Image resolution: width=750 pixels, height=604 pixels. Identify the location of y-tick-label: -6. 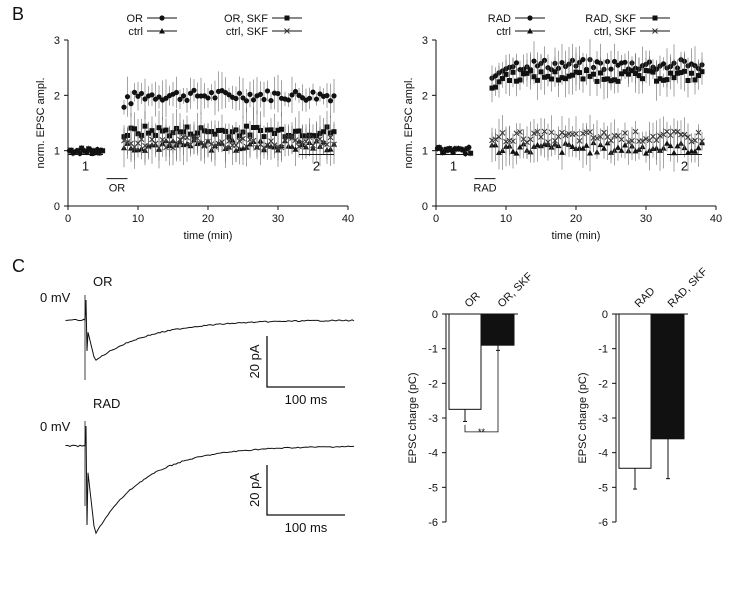
(603, 523).